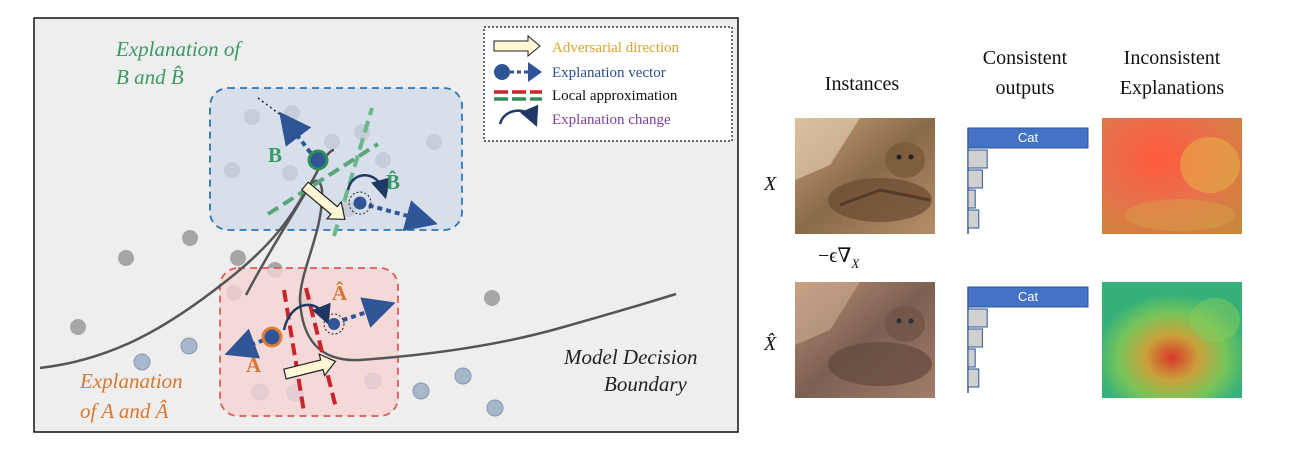 The height and width of the screenshot is (452, 1307). I want to click on legend-label-change: Explanation change, so click(611, 120).